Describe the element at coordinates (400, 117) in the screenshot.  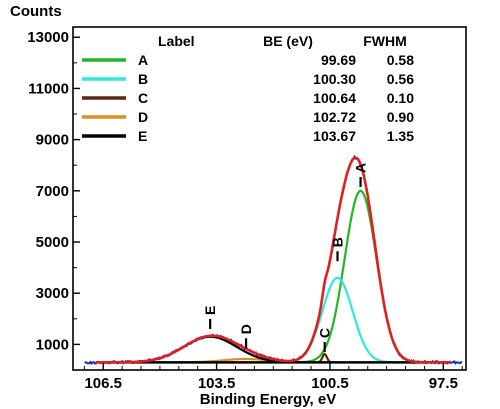
I see `legend-entry-fwhm: 0.90` at that location.